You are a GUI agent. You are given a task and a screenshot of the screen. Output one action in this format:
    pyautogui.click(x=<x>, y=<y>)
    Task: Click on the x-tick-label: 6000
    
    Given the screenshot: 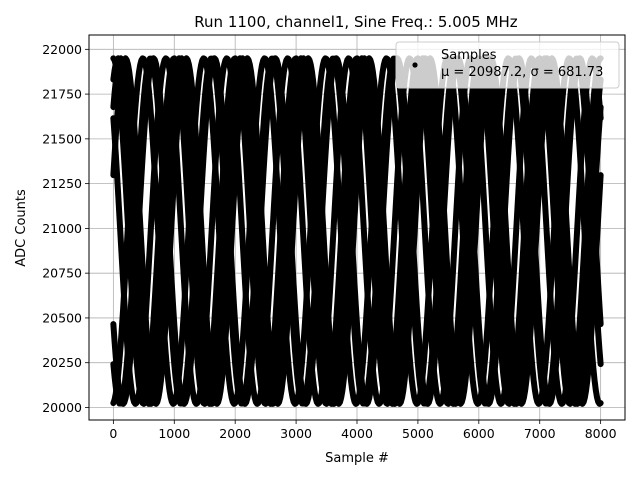 What is the action you would take?
    pyautogui.click(x=479, y=433)
    